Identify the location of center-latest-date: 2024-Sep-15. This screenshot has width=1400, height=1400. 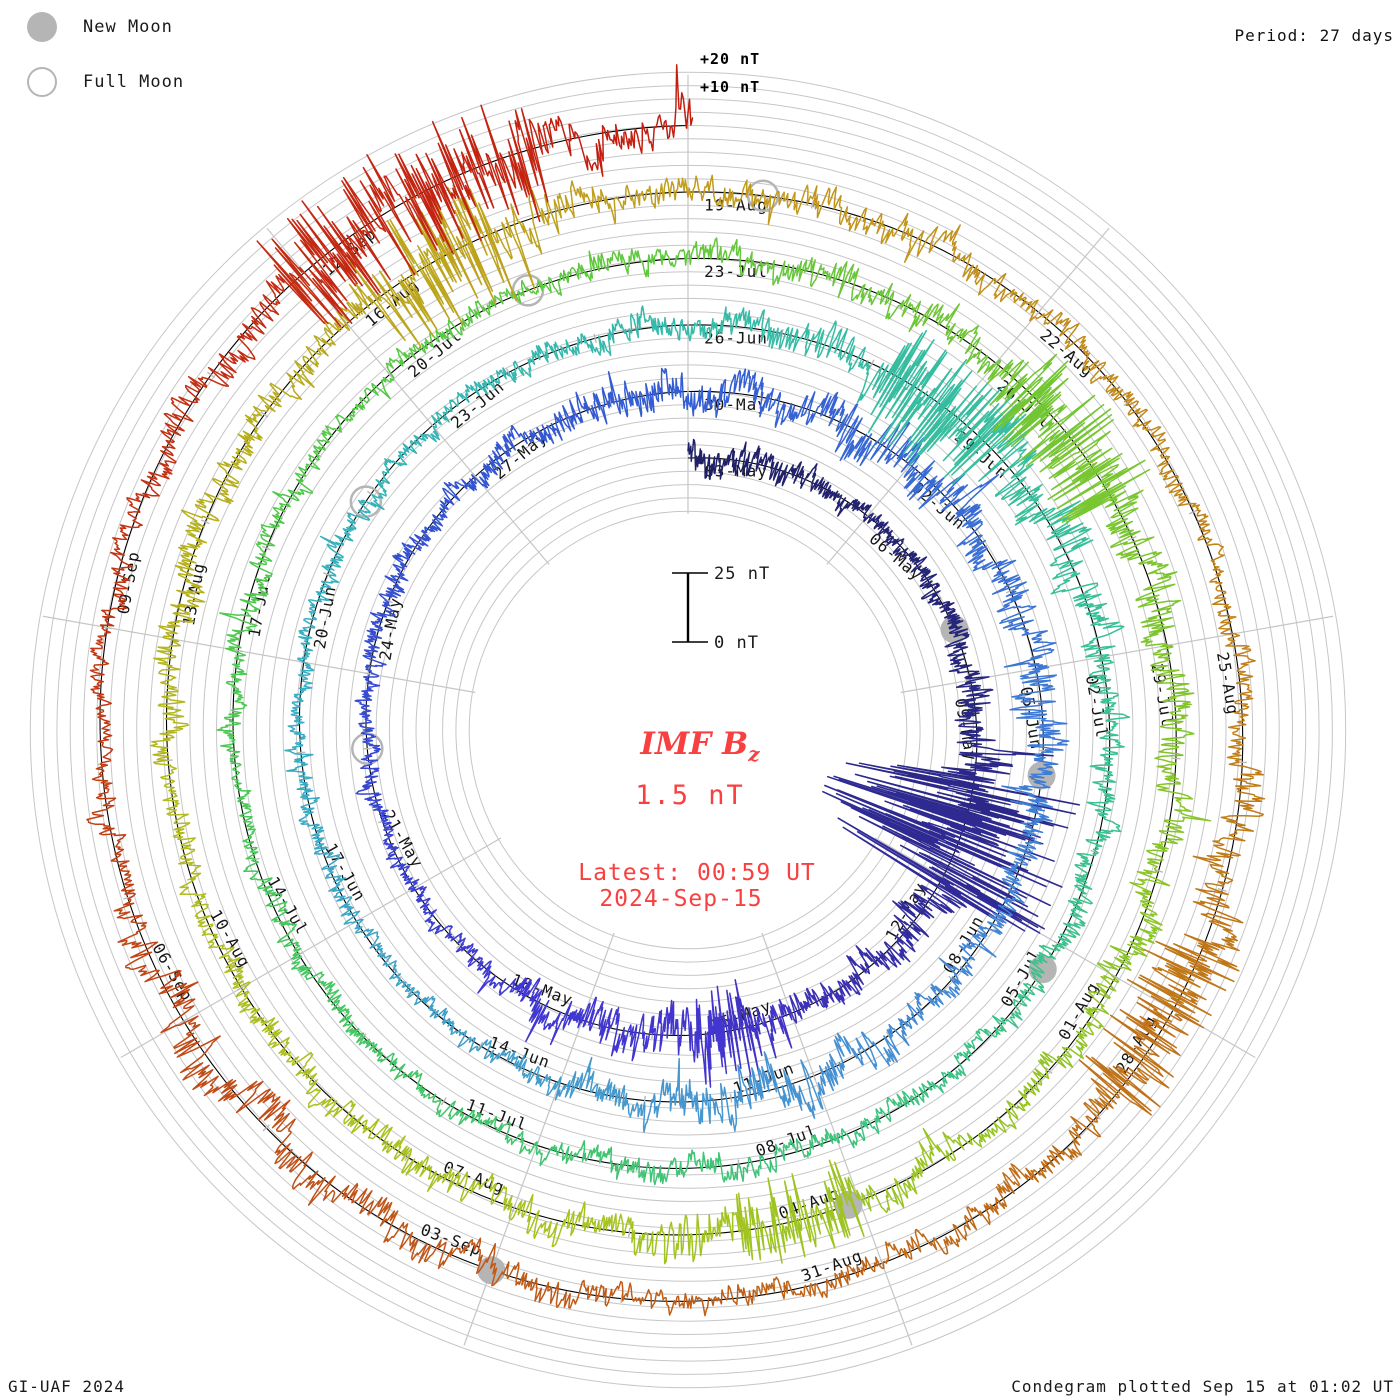
(681, 899).